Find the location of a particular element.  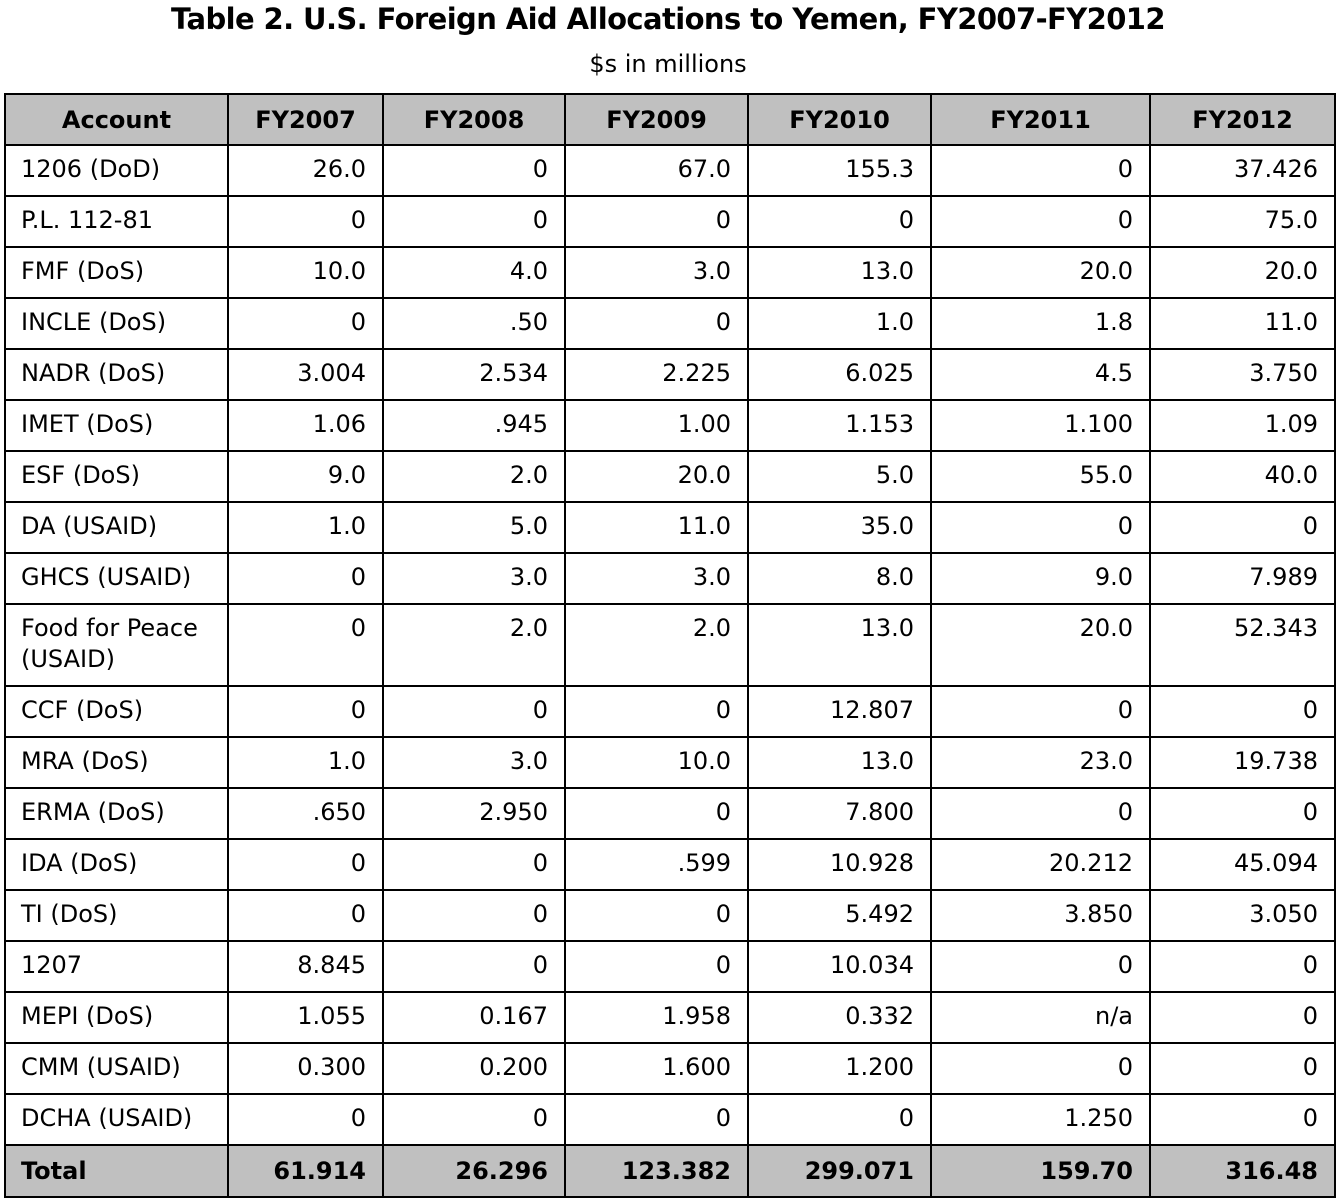

value-cell: 3.050 is located at coordinates (1242, 915).